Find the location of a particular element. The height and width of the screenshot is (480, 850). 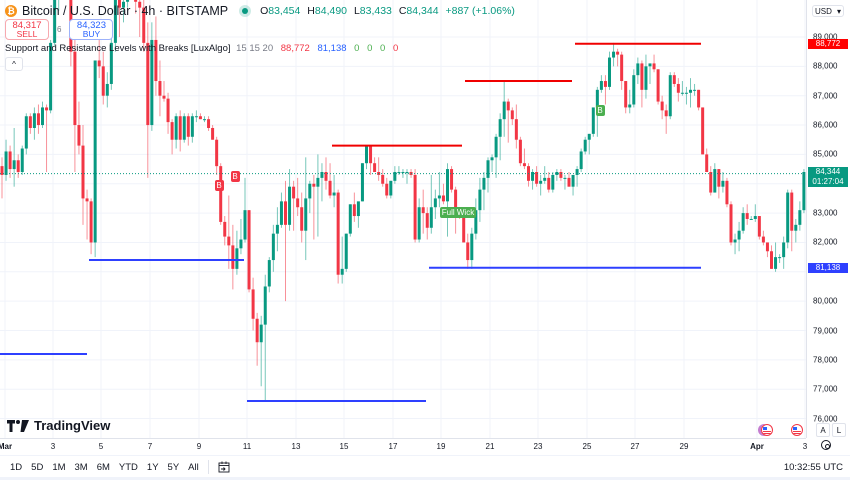

break-signal-label: B is located at coordinates (219, 186).